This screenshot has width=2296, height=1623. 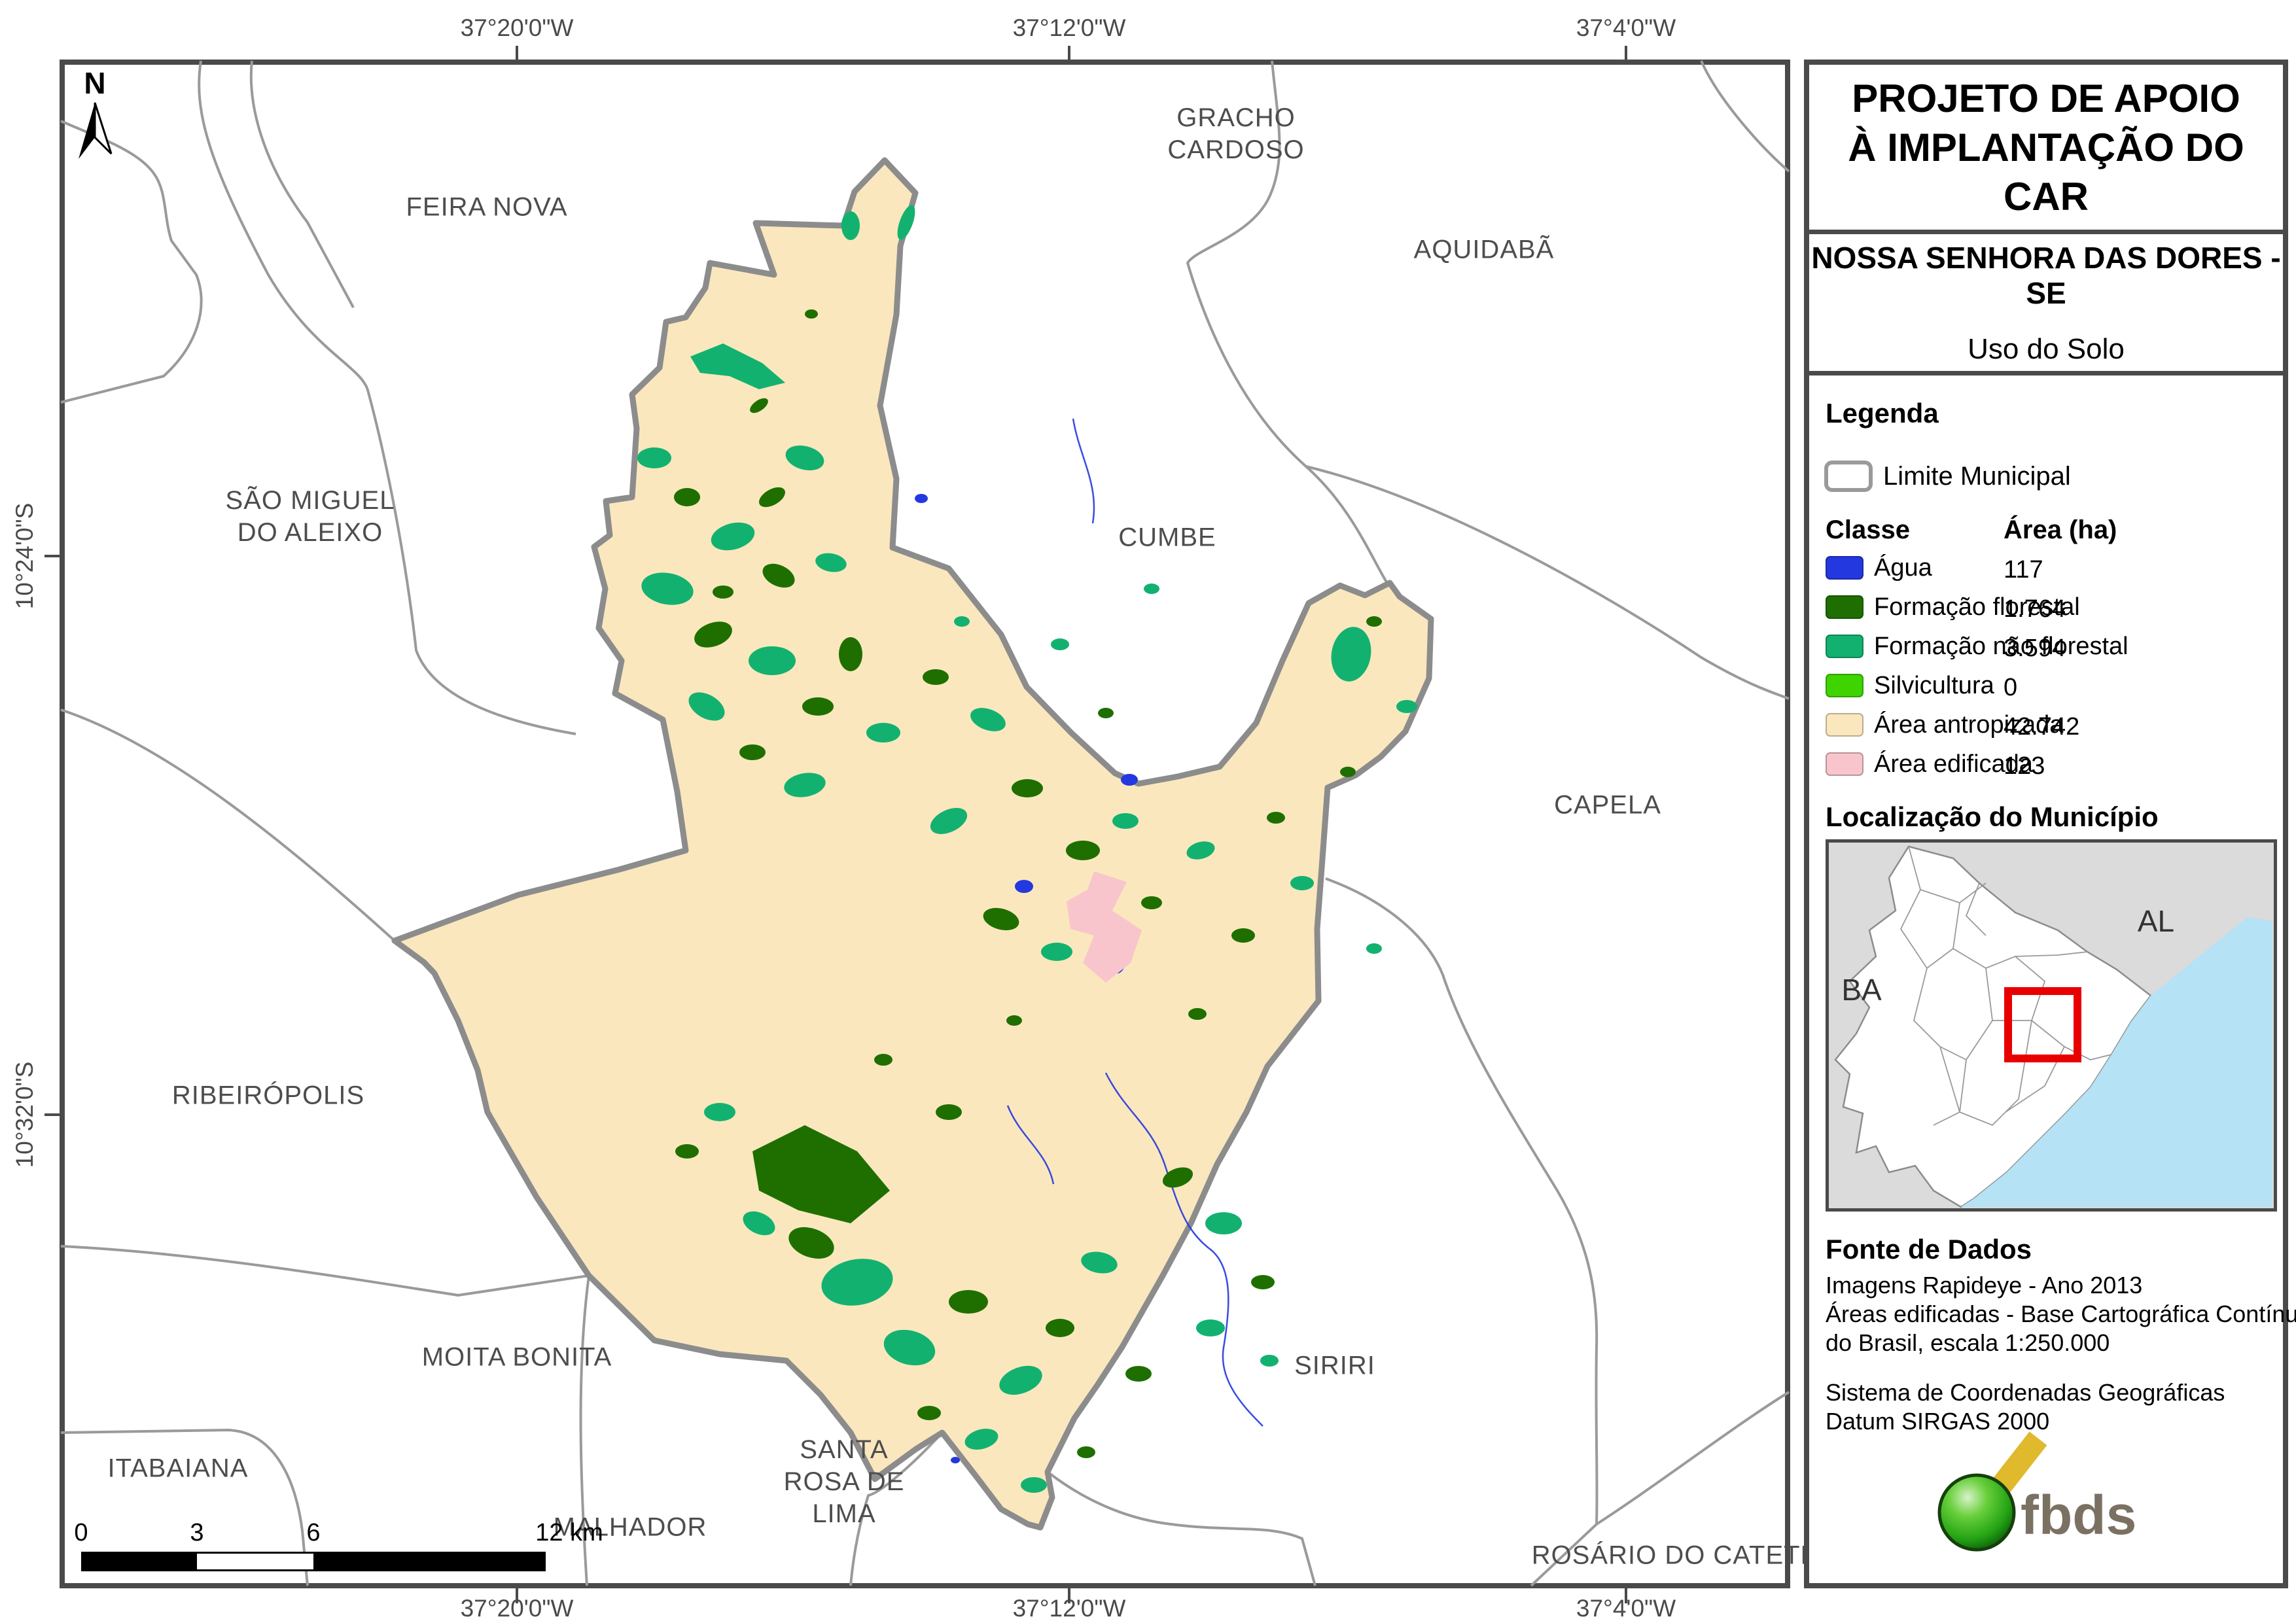 What do you see at coordinates (1861, 990) in the screenshot?
I see `inset-label-ba: BA` at bounding box center [1861, 990].